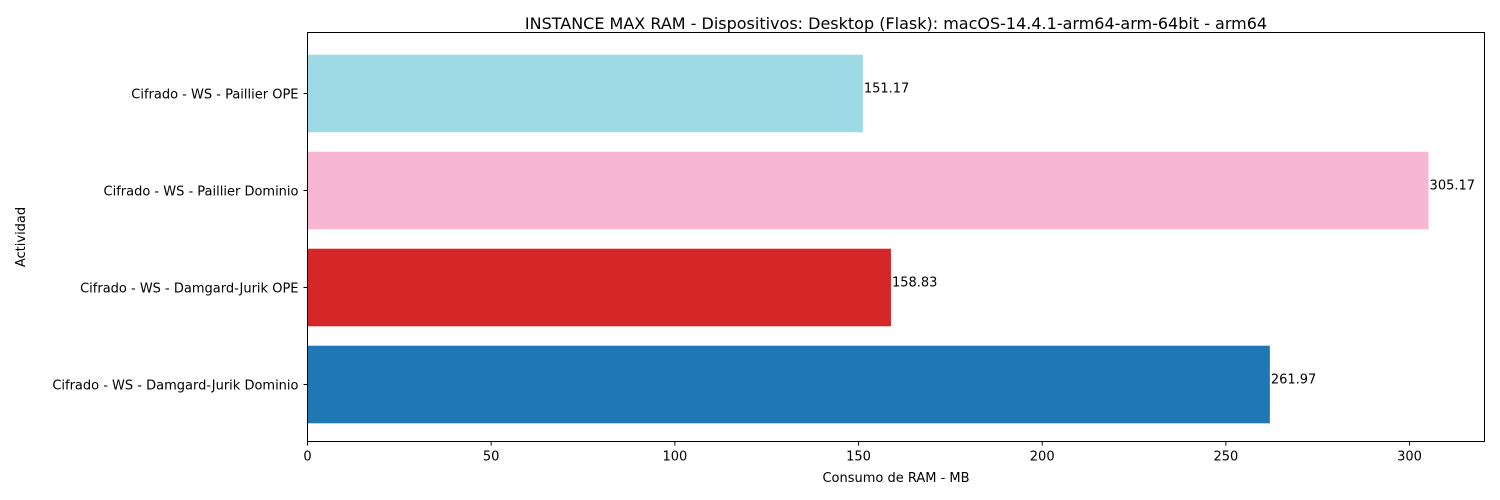 The image size is (1500, 500). What do you see at coordinates (1409, 457) in the screenshot?
I see `x-tick-label: 300` at bounding box center [1409, 457].